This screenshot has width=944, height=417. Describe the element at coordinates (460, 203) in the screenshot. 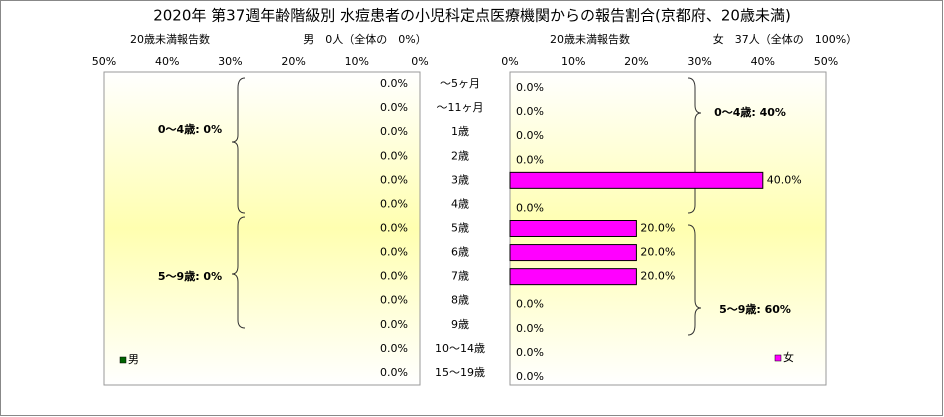

I see `category-label: 4歳` at that location.